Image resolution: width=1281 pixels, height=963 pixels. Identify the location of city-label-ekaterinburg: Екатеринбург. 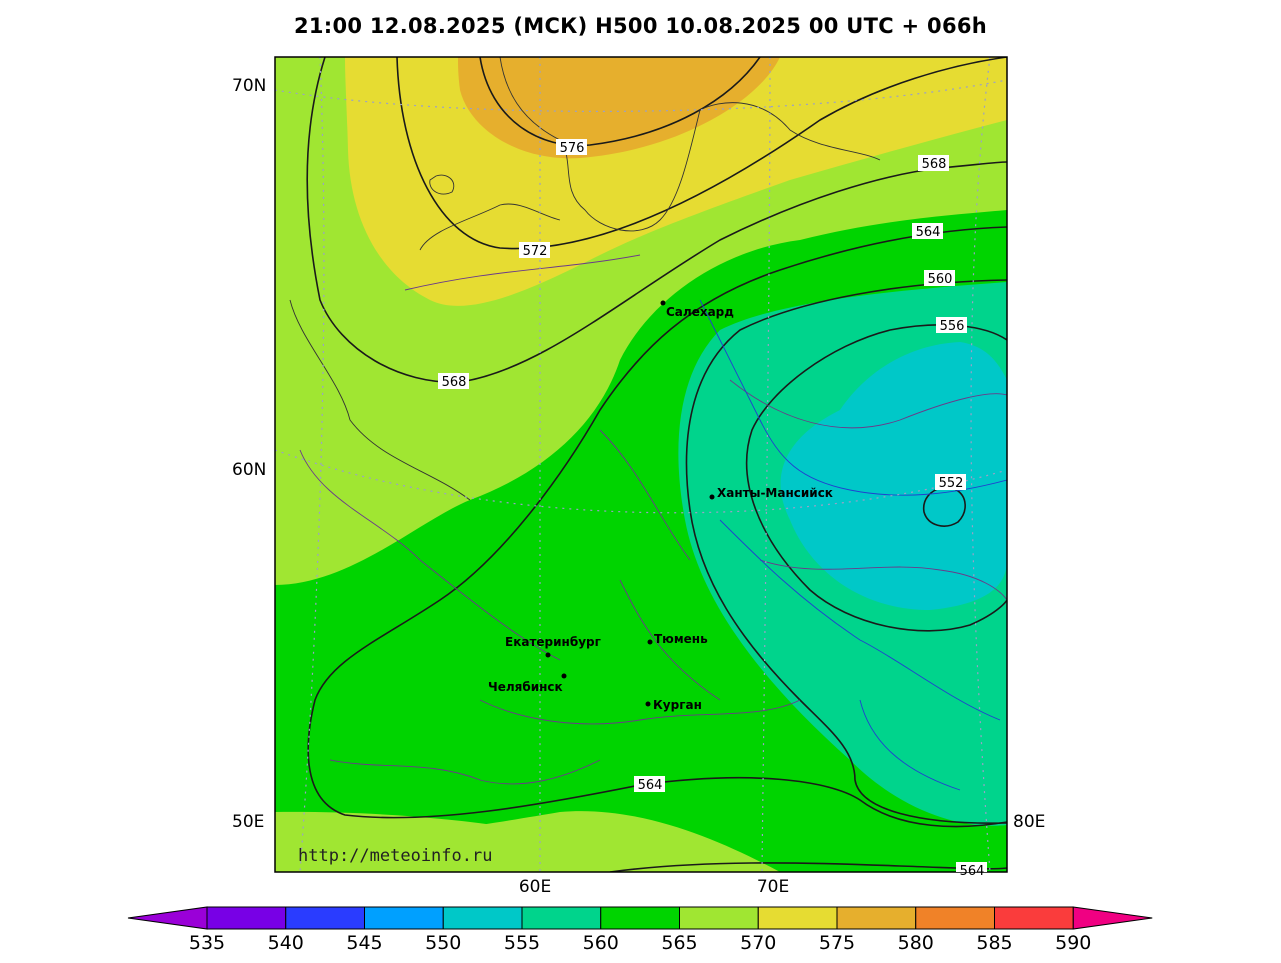
(553, 642).